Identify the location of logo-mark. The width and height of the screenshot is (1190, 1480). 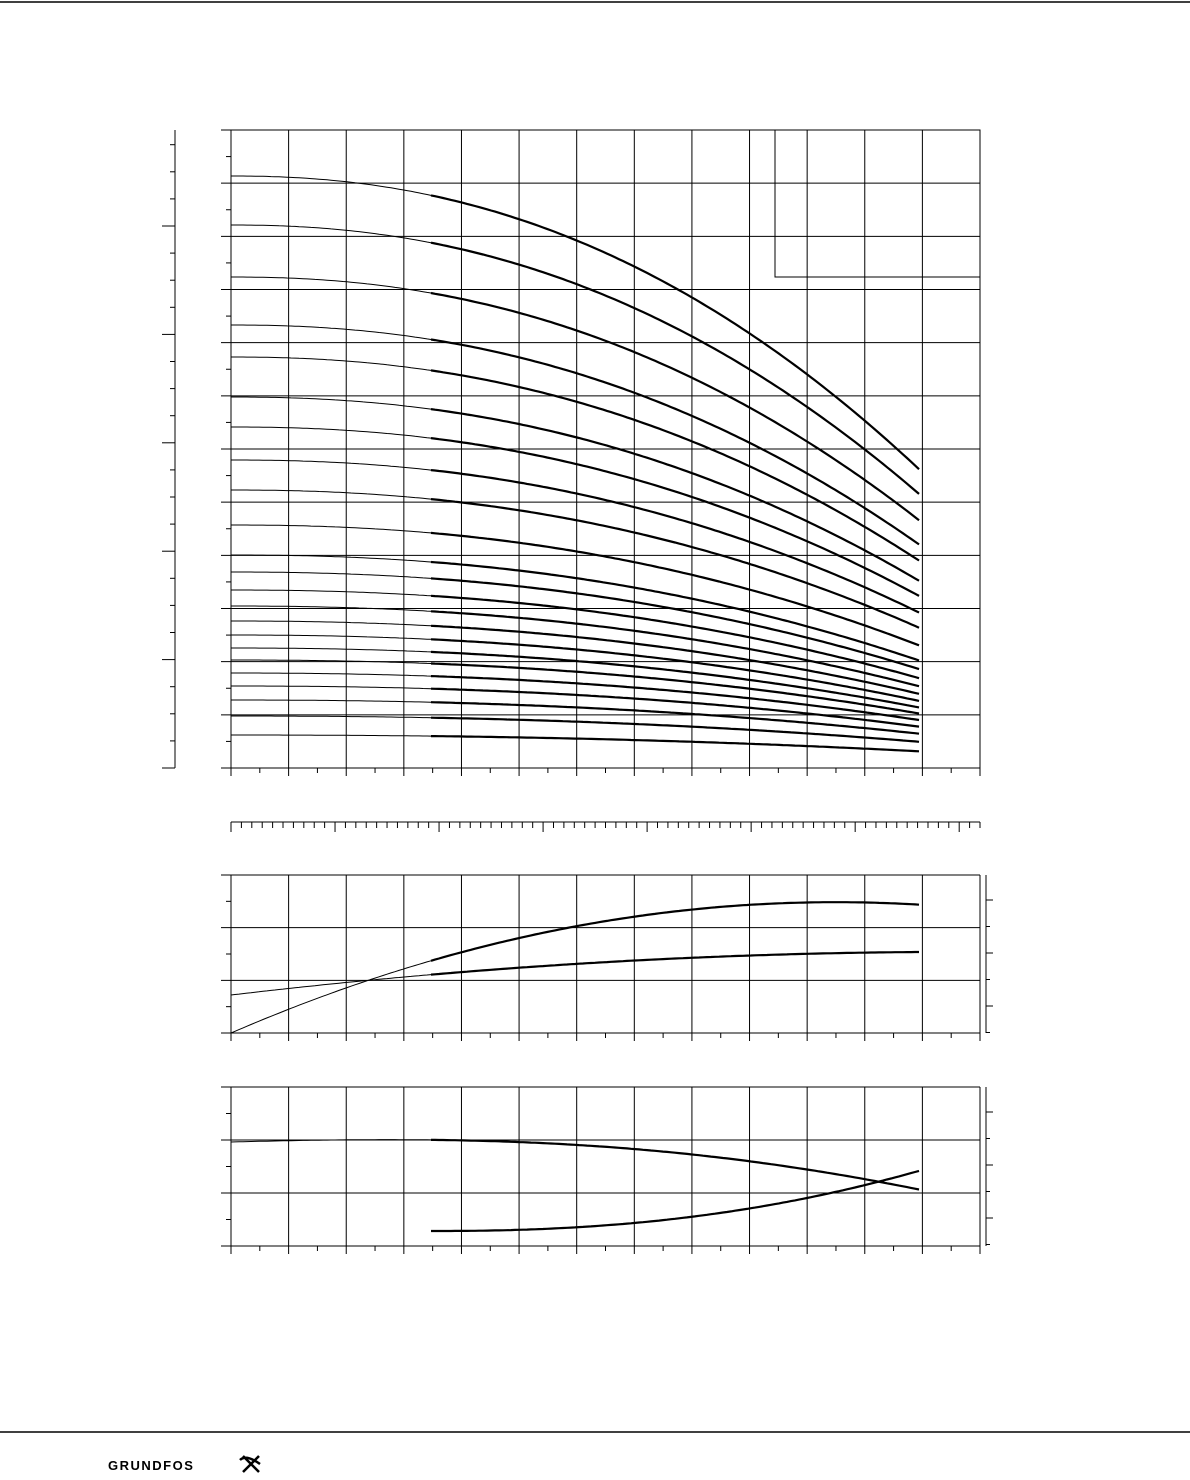
(250, 1464).